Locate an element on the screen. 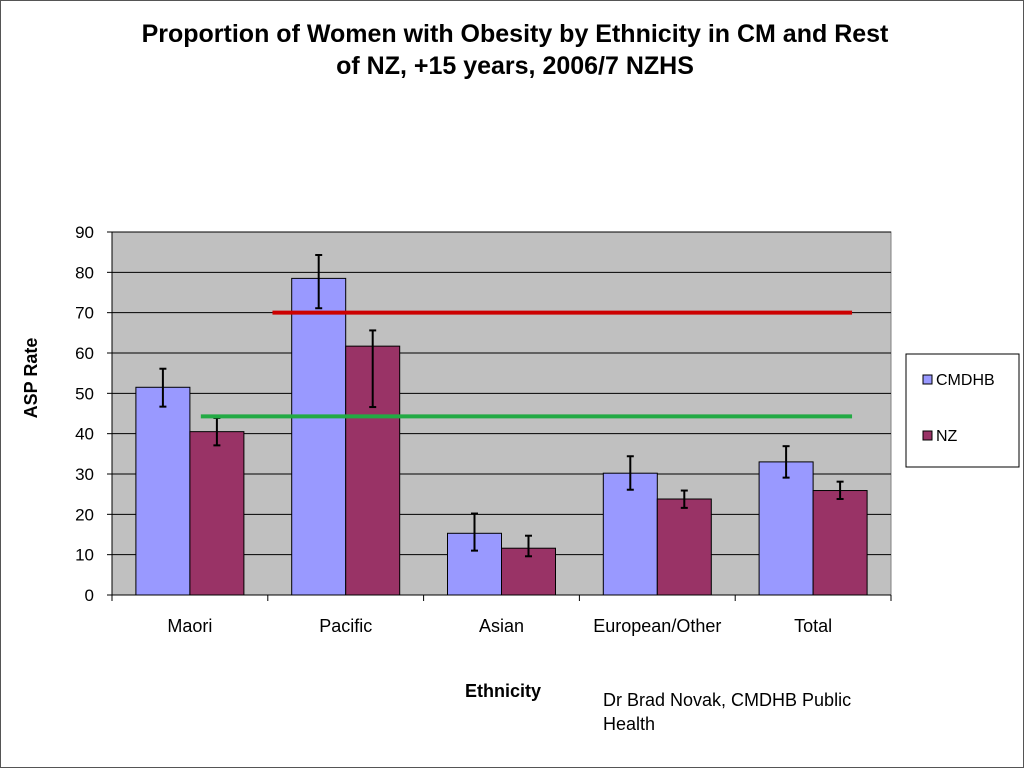 The width and height of the screenshot is (1024, 768). legend-box is located at coordinates (962, 410).